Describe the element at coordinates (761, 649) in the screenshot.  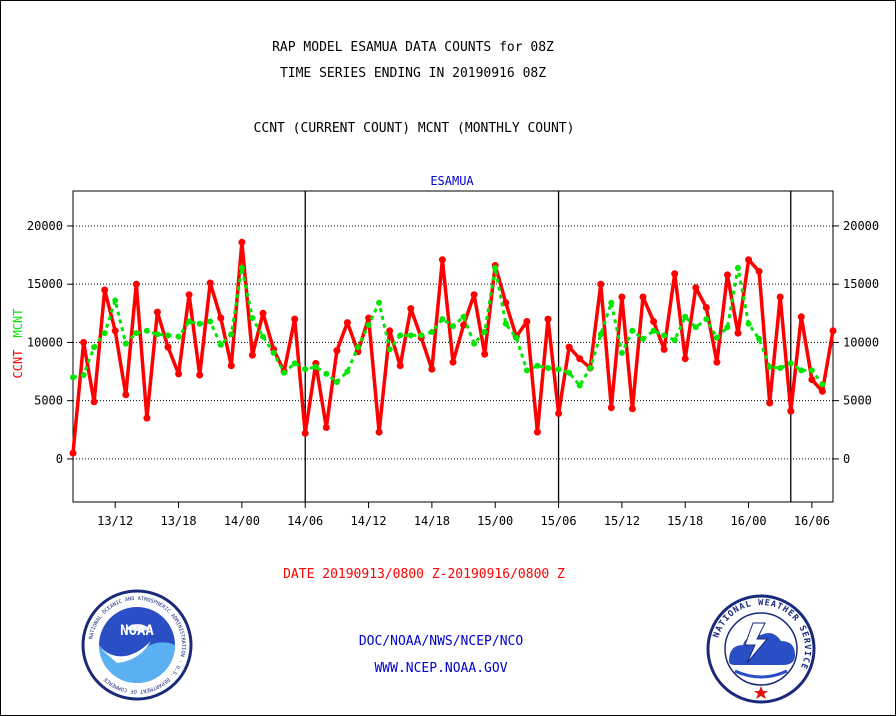
I see `nws-logo: NATIONAL WEATHER SERVICE` at that location.